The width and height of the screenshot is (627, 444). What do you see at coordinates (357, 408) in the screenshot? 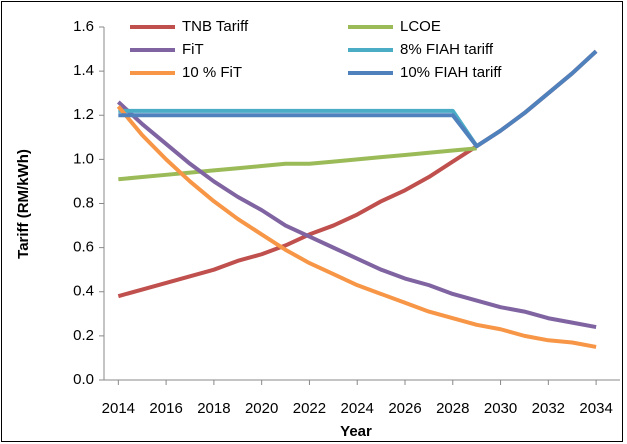
I see `x-tick-label: 2024` at bounding box center [357, 408].